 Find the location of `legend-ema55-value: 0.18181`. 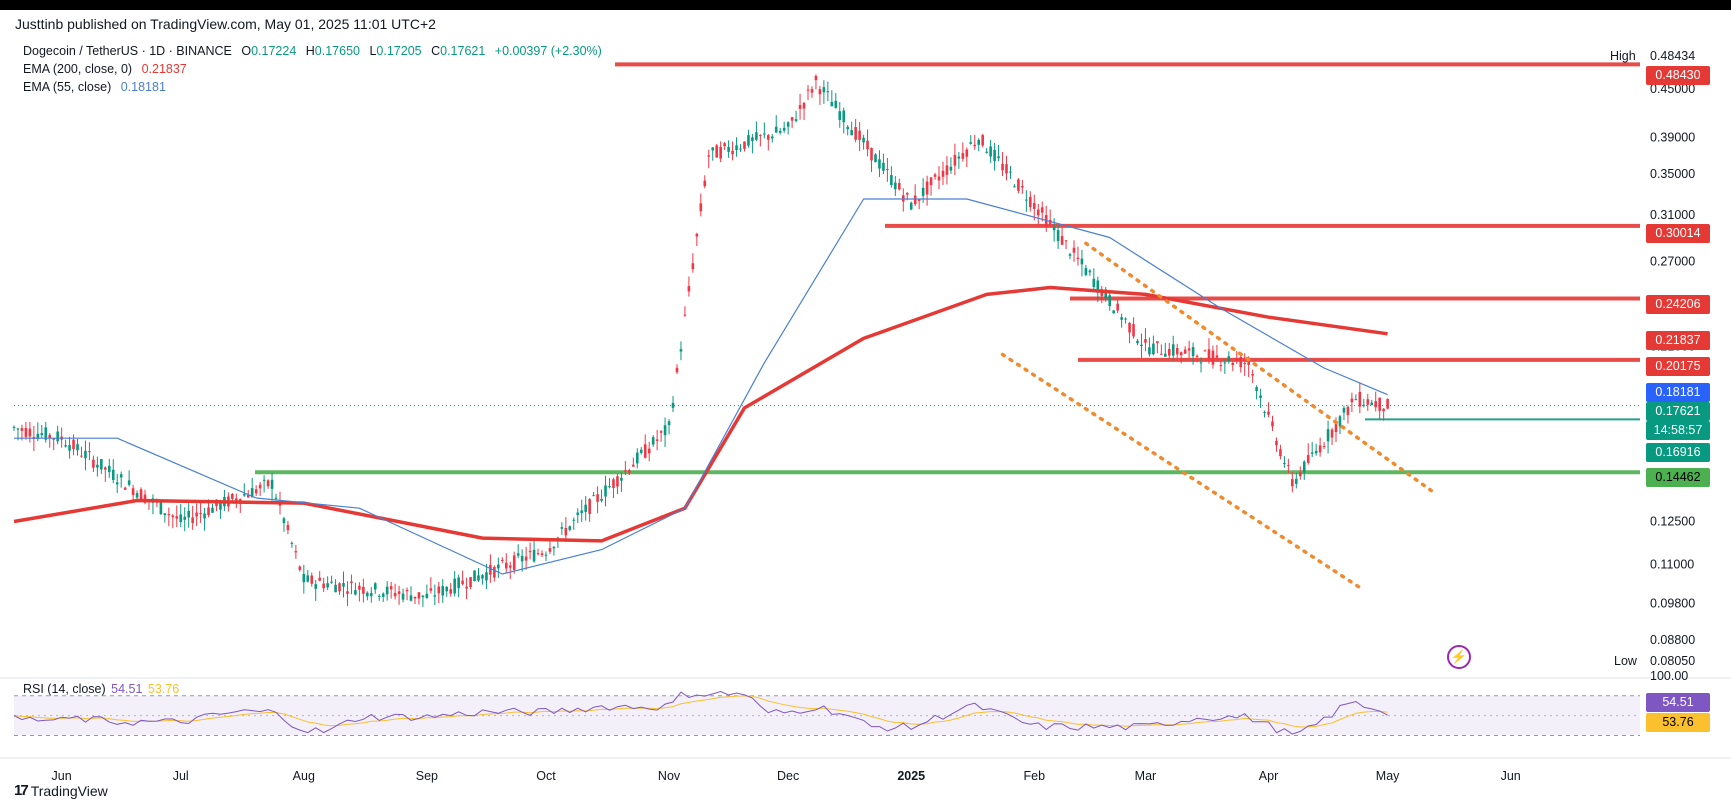

legend-ema55-value: 0.18181 is located at coordinates (143, 87).